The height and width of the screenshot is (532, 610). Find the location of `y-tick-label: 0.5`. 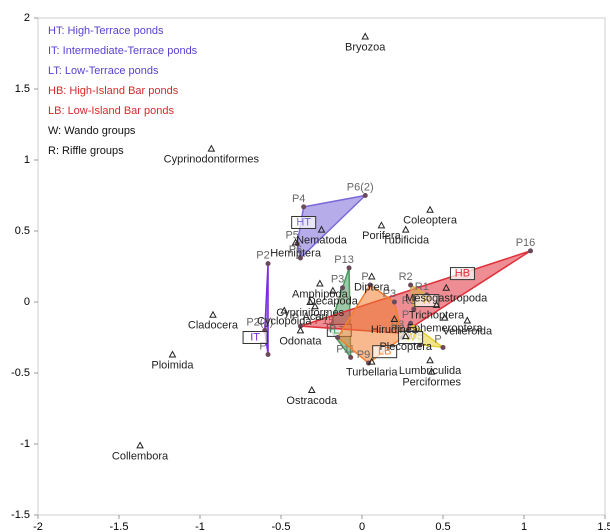

y-tick-label: 0.5 is located at coordinates (22, 231).